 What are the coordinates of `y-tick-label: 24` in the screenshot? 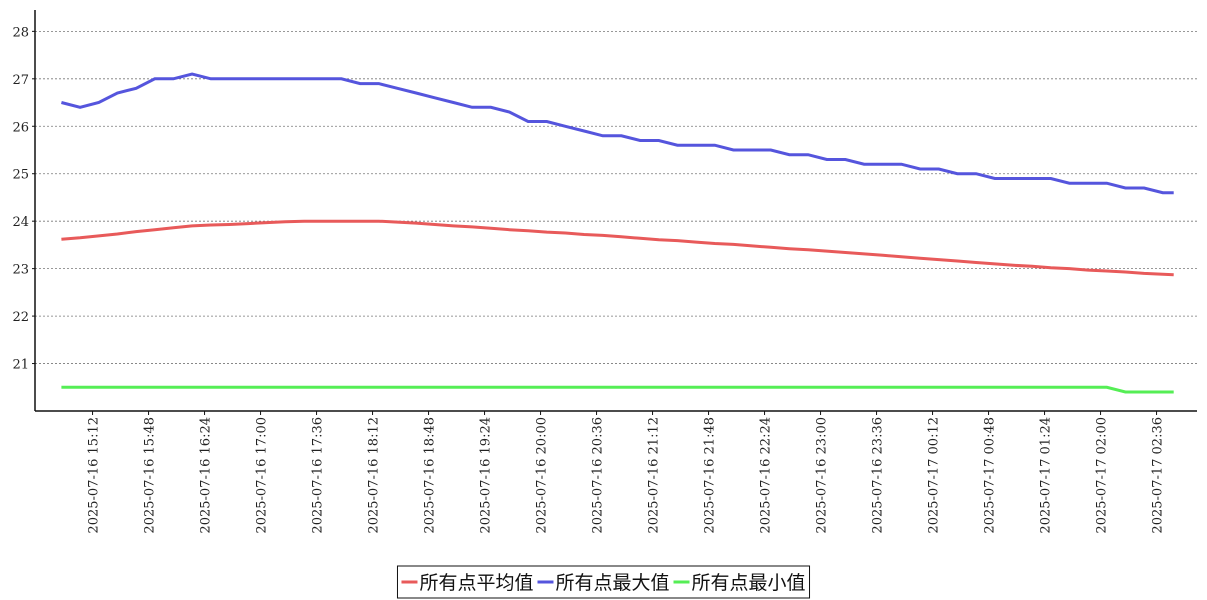 It's located at (20, 222).